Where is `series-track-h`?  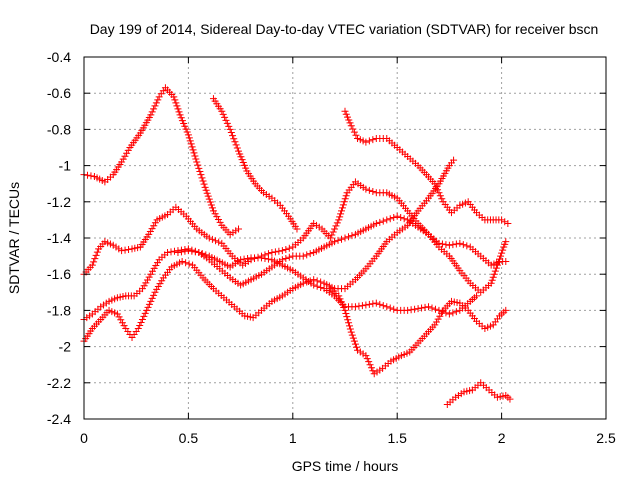 series-track-h is located at coordinates (418, 331).